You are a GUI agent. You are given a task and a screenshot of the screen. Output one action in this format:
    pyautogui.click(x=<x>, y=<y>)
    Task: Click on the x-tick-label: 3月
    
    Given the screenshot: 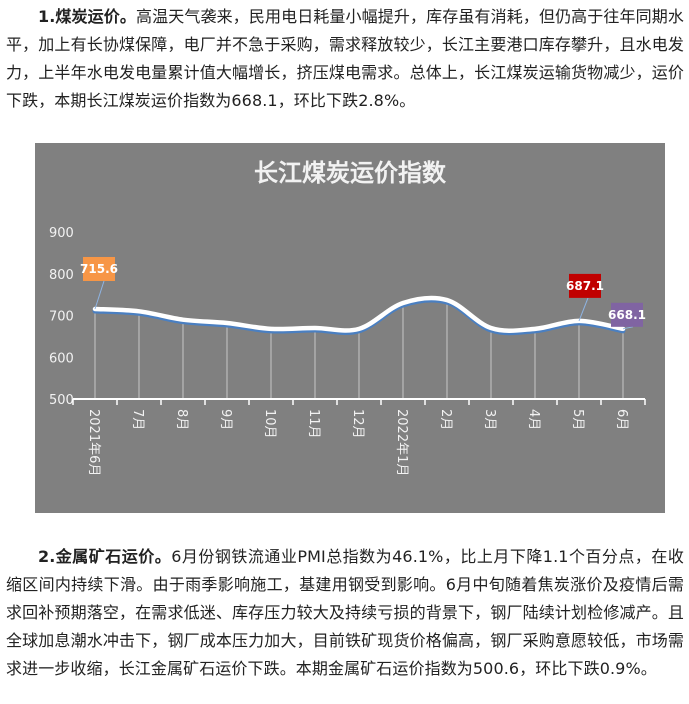 What is the action you would take?
    pyautogui.click(x=489, y=419)
    